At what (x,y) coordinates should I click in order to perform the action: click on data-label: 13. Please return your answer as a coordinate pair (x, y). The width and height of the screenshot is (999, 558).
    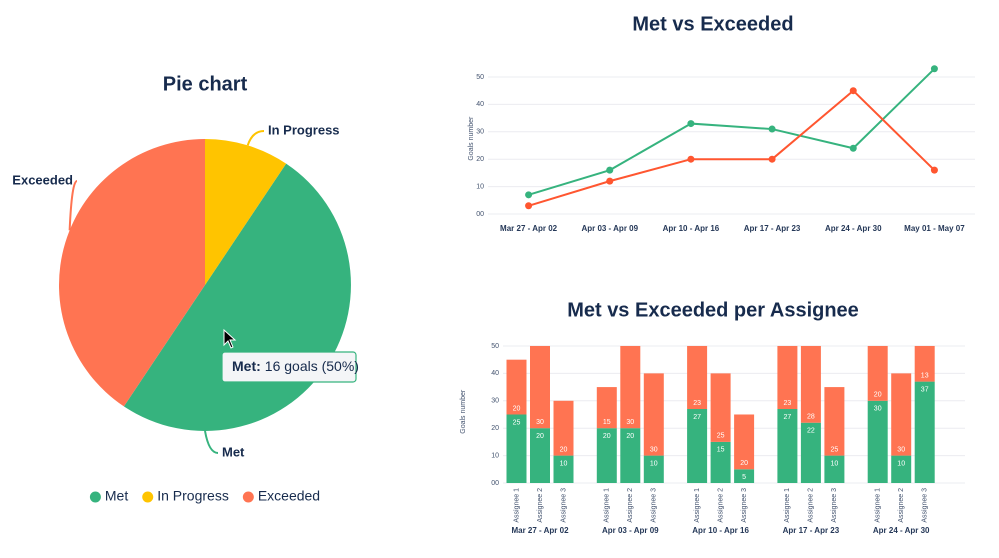
    Looking at the image, I should click on (925, 375).